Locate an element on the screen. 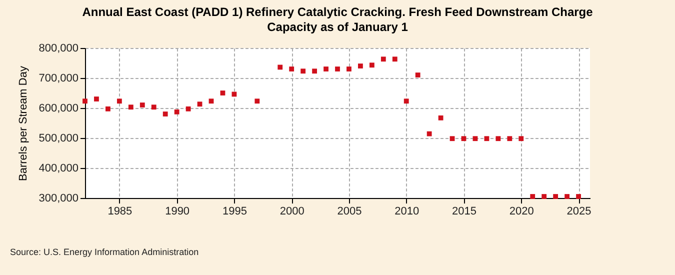  x-tick-label: 2025 is located at coordinates (579, 212).